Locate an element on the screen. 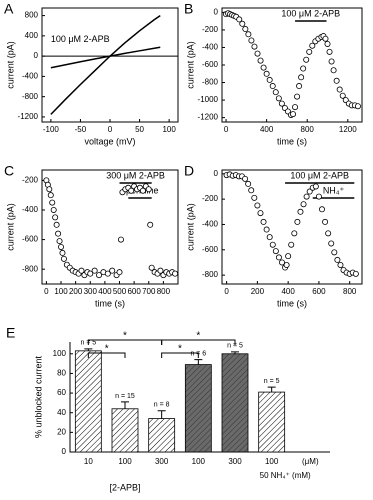  n-label: n = 5 is located at coordinates (235, 346).